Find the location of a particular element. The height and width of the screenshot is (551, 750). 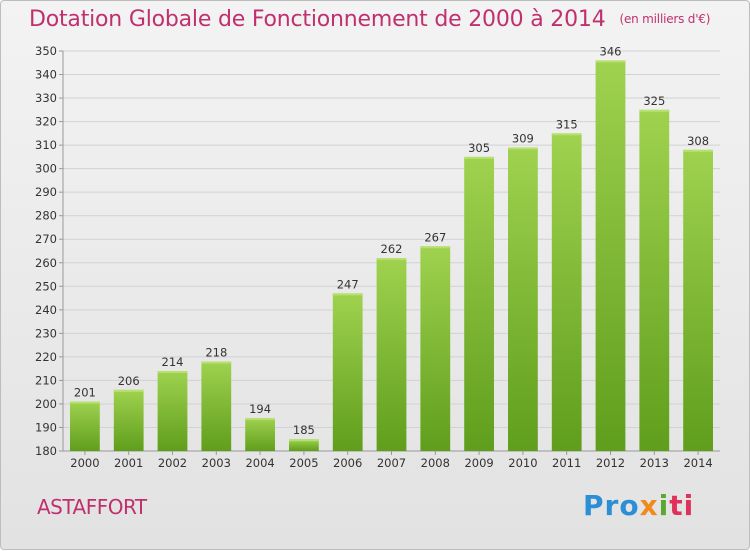

y-tick-label: 260 is located at coordinates (46, 263).